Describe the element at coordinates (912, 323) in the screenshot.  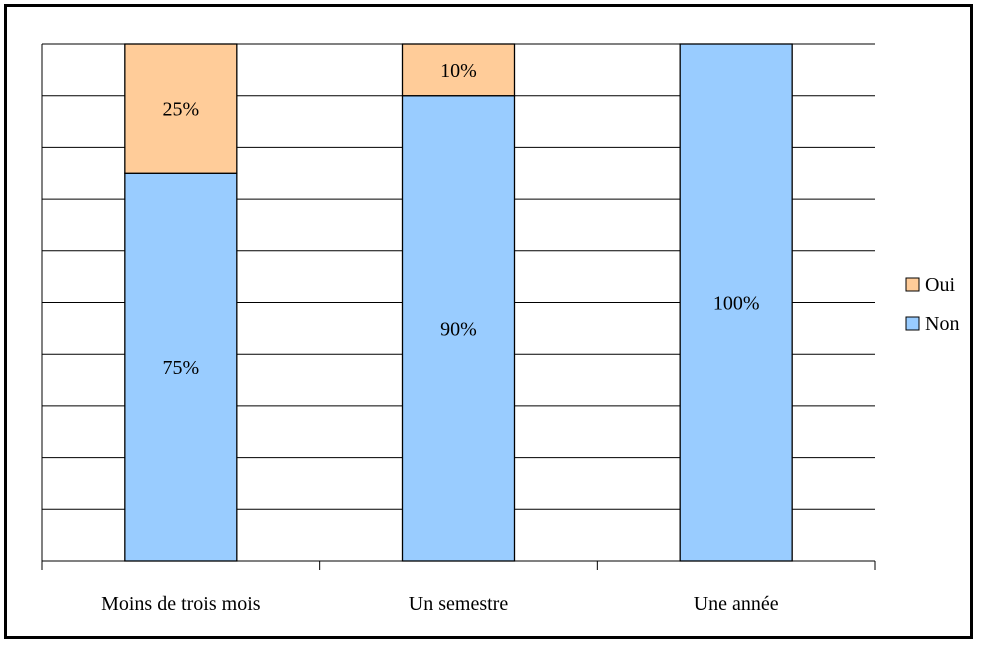
I see `legend-swatch-non` at that location.